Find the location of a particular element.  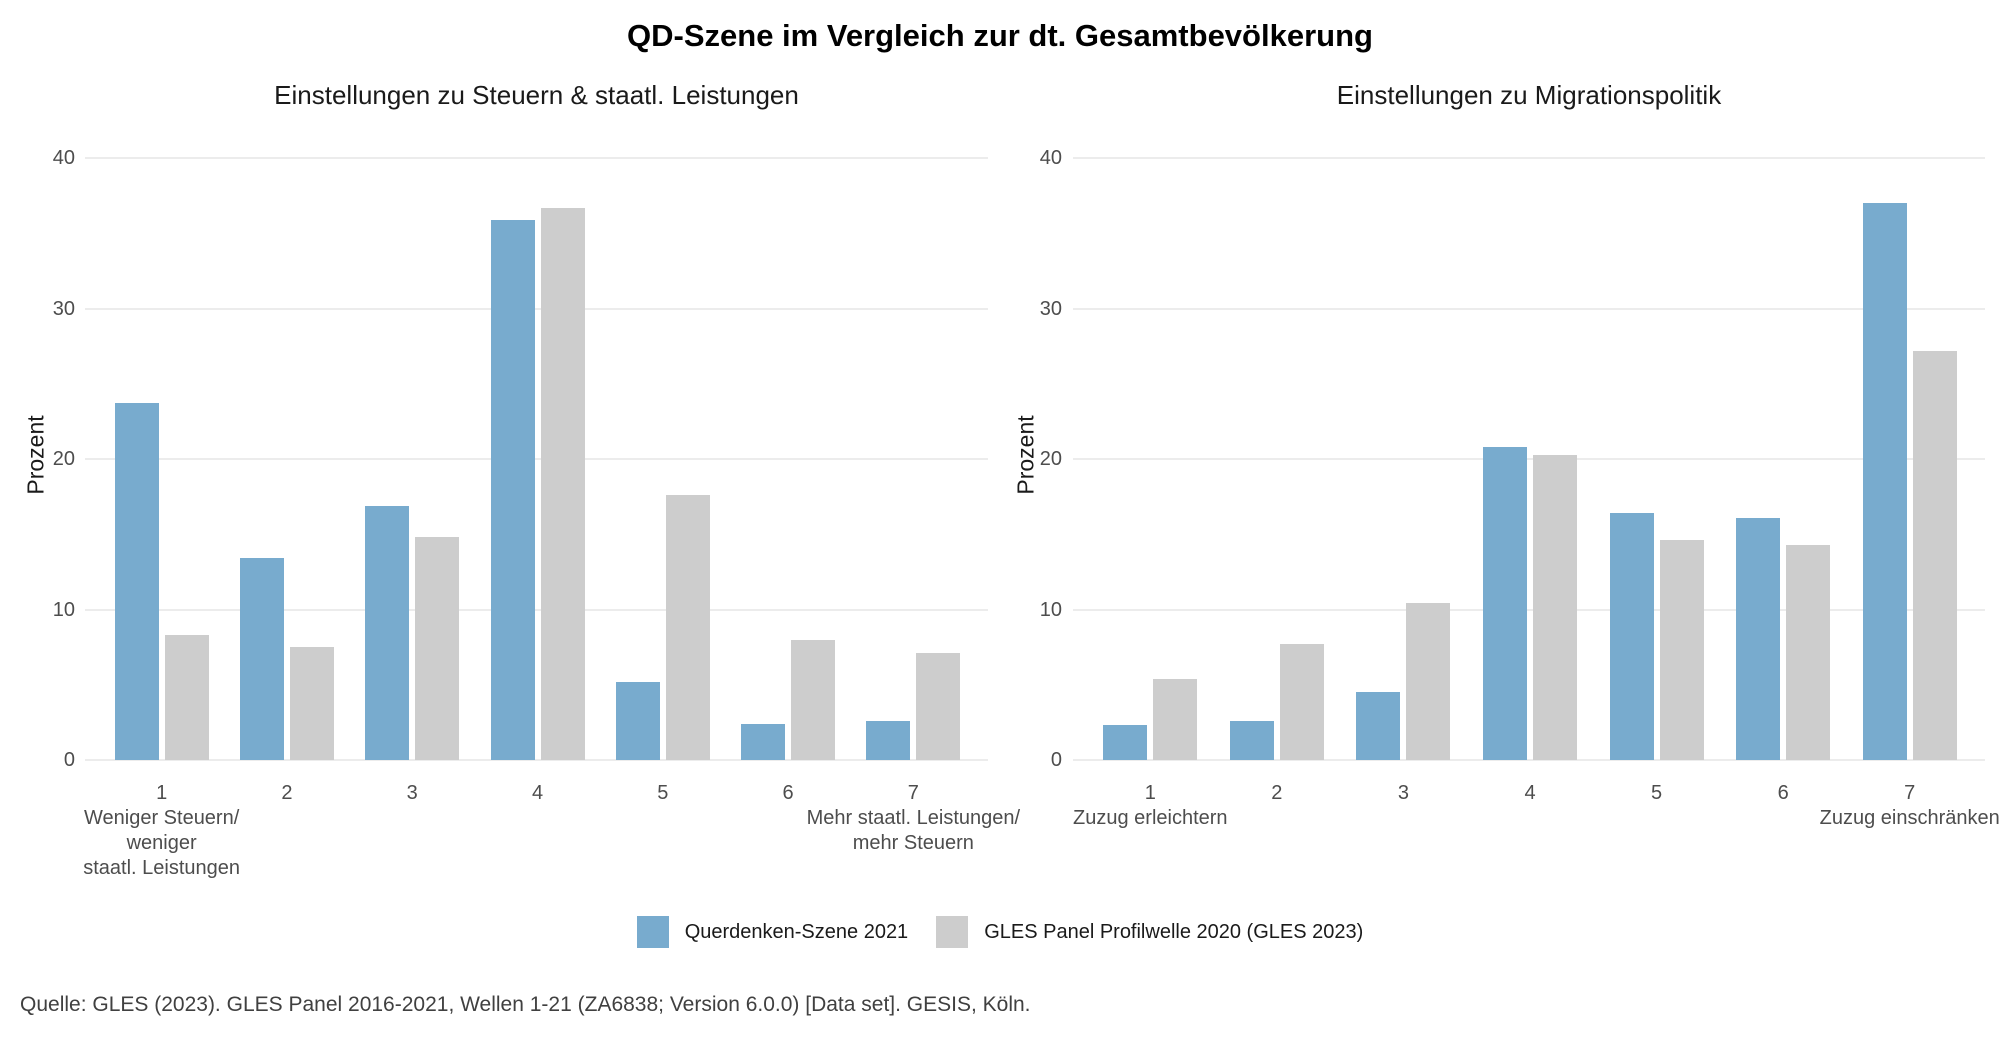

legend-swatch-querdenken is located at coordinates (652, 932).